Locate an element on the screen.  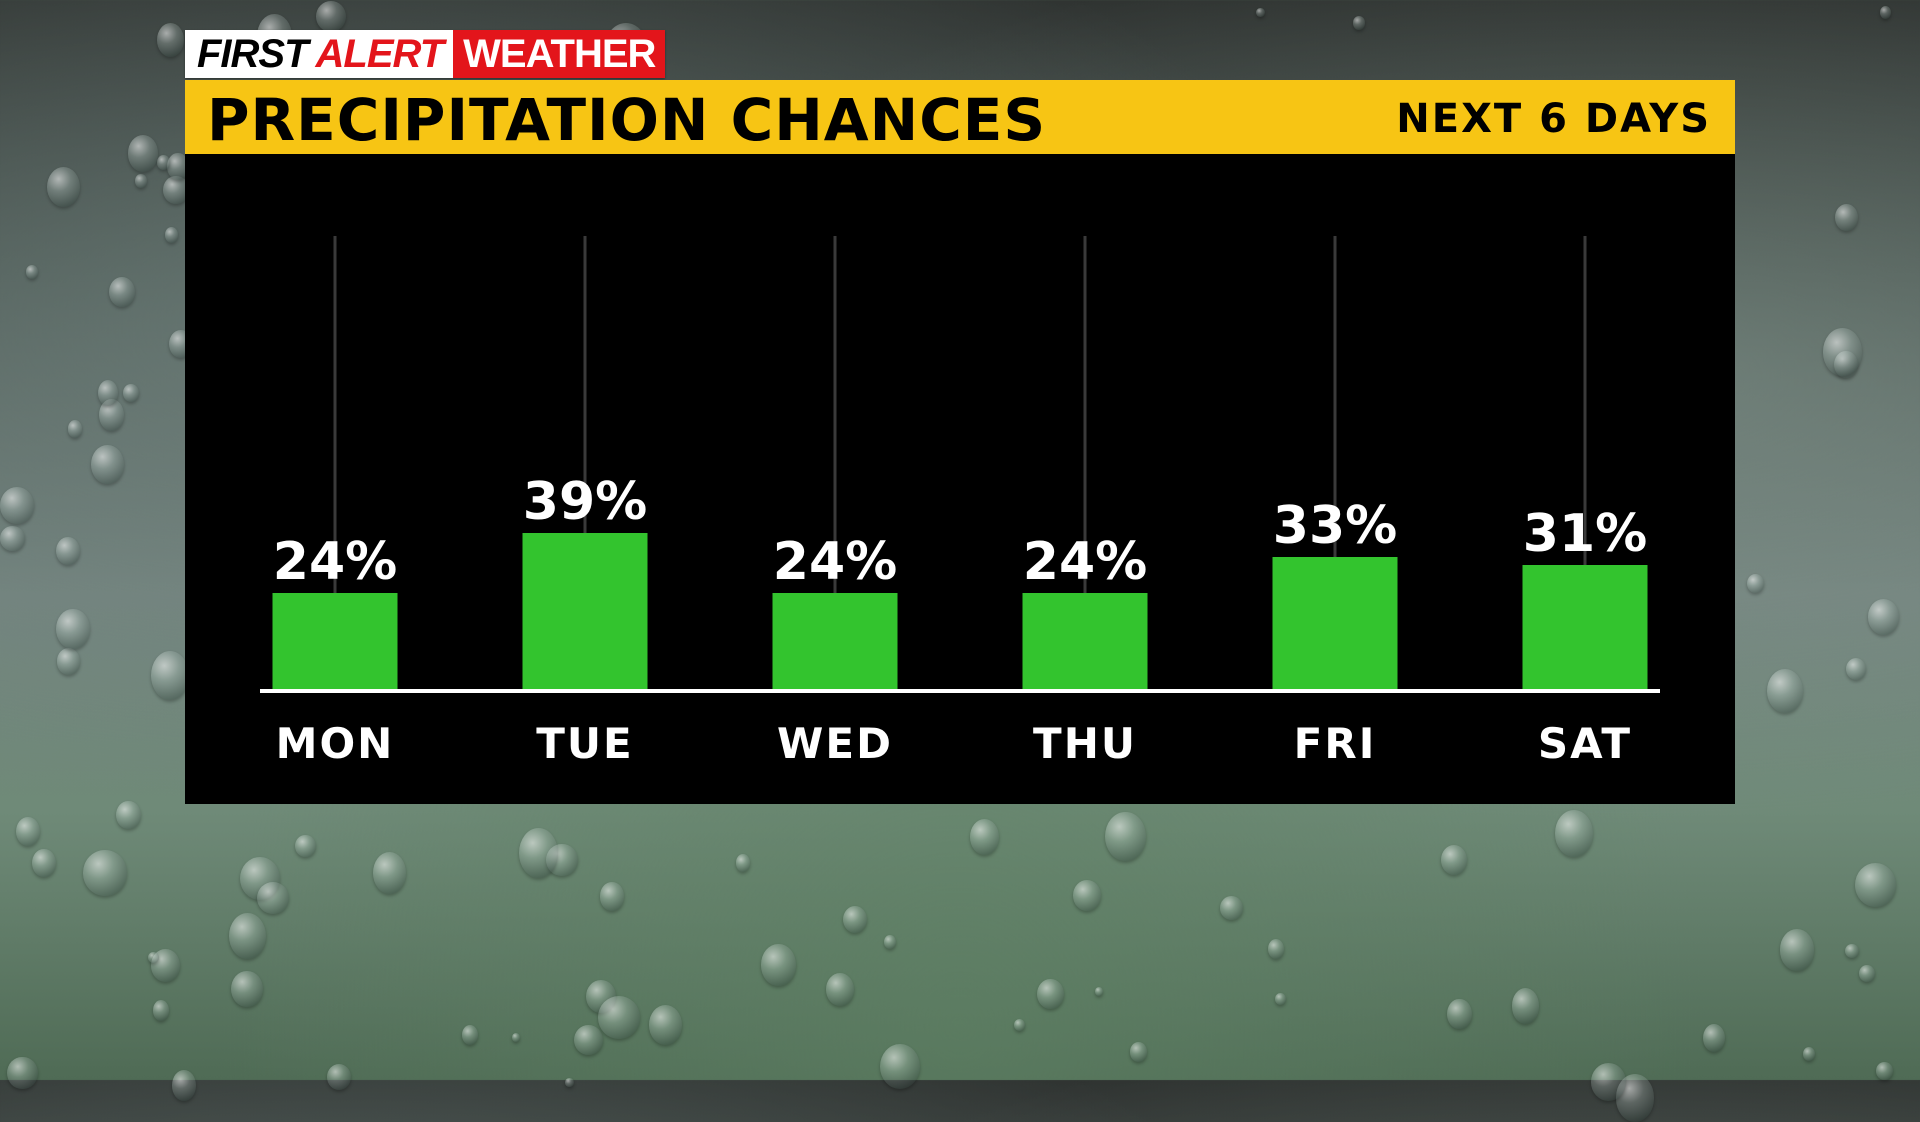
bar-tue is located at coordinates (585, 611).